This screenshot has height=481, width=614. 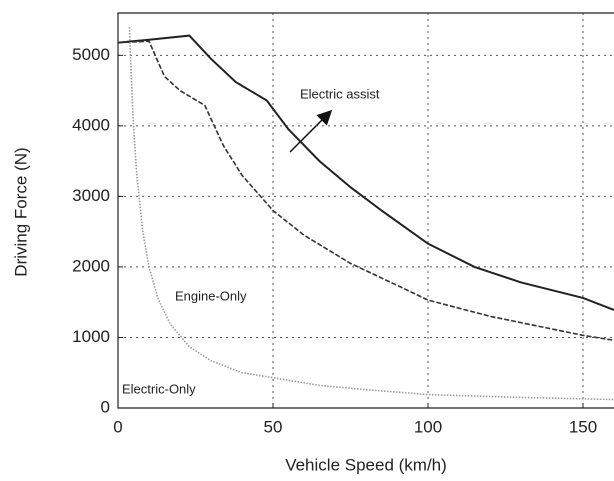 What do you see at coordinates (311, 131) in the screenshot?
I see `annotation-arrow` at bounding box center [311, 131].